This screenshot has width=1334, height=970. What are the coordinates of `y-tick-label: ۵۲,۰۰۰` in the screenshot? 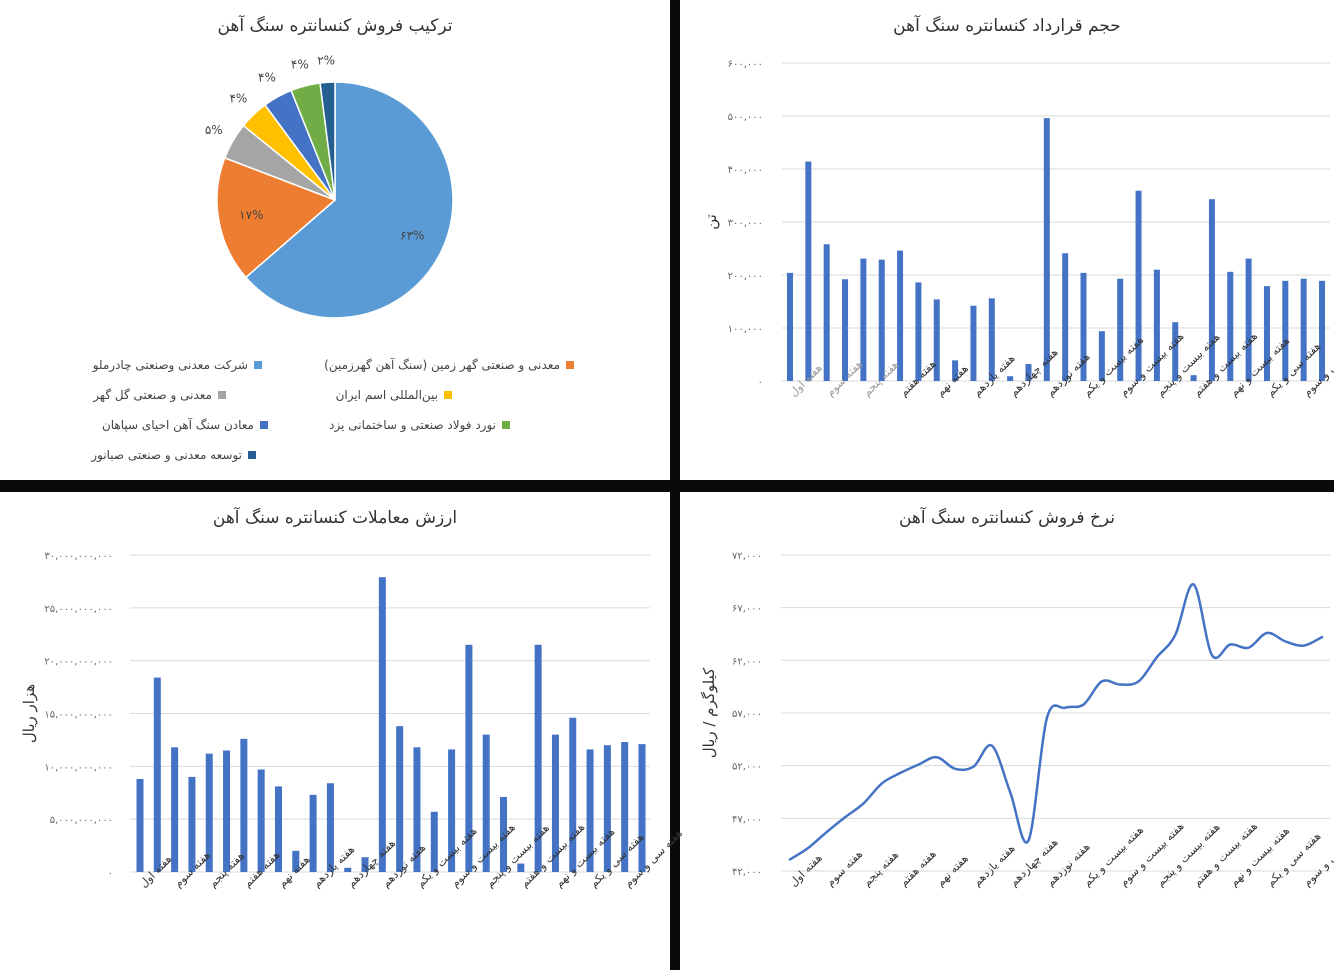 It's located at (747, 767).